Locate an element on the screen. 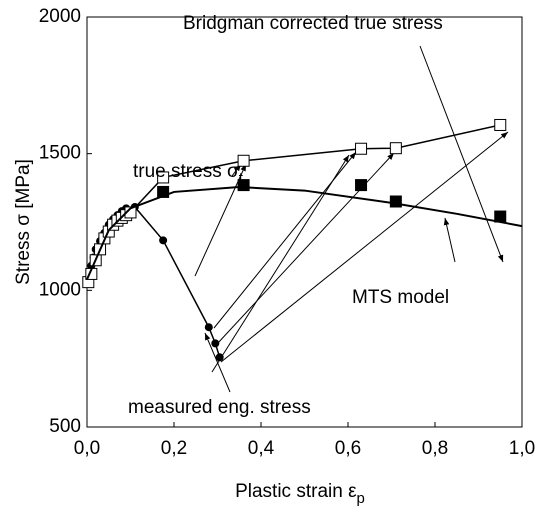  series-label-text: MTS model is located at coordinates (400, 297).